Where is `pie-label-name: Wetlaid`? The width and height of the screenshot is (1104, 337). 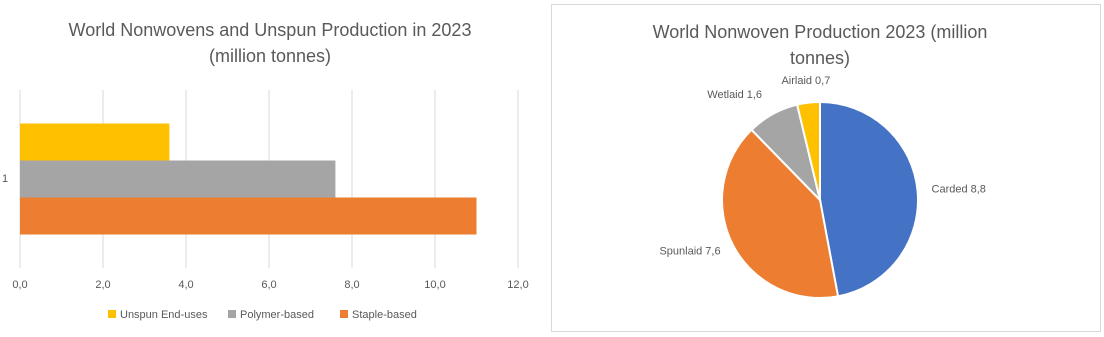
pie-label-name: Wetlaid is located at coordinates (725, 95).